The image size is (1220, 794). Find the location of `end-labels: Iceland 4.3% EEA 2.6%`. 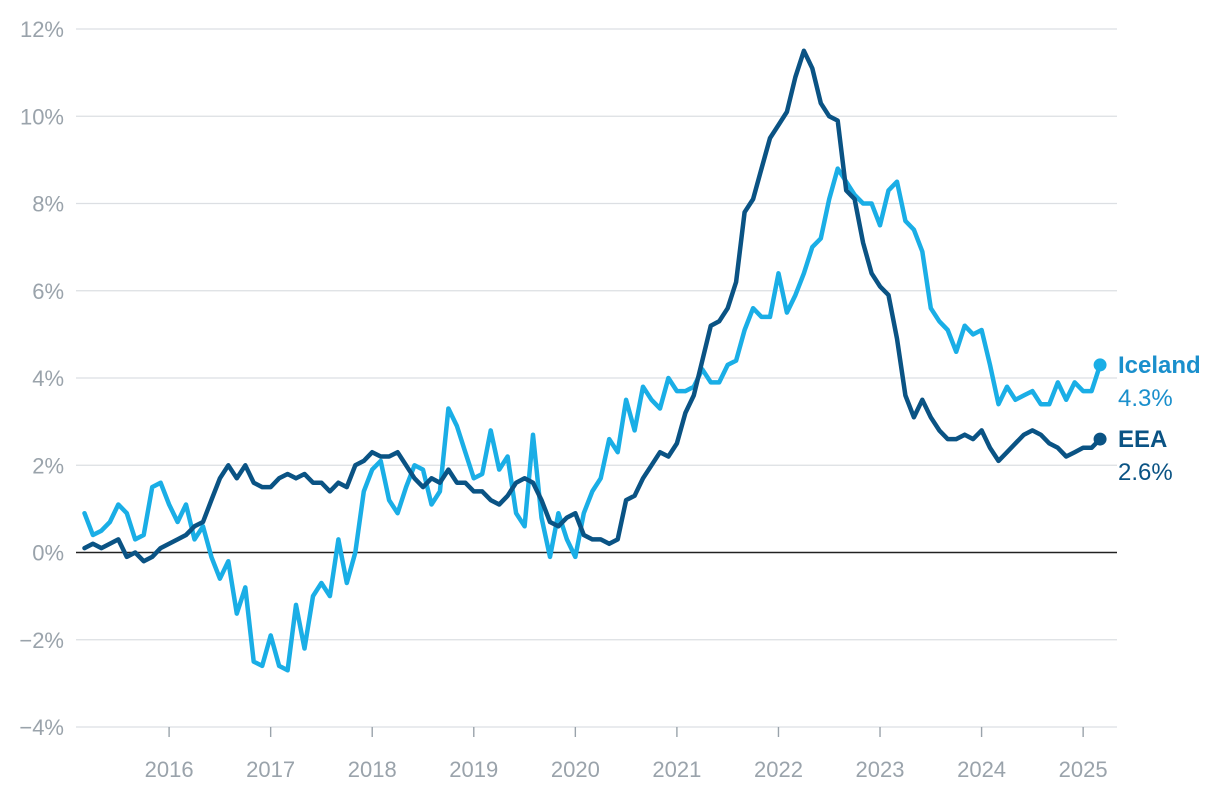

end-labels: Iceland 4.3% EEA 2.6% is located at coordinates (1159, 419).